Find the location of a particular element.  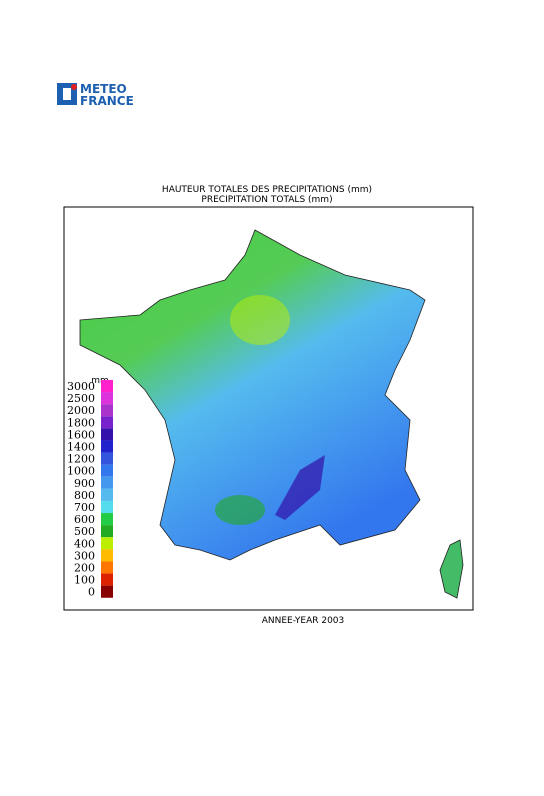

corsica-map is located at coordinates (451, 569).